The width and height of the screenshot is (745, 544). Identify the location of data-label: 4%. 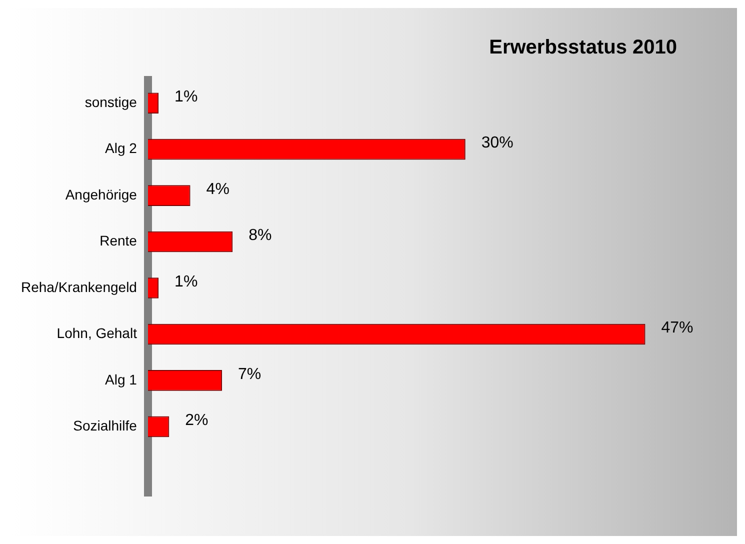
(218, 189).